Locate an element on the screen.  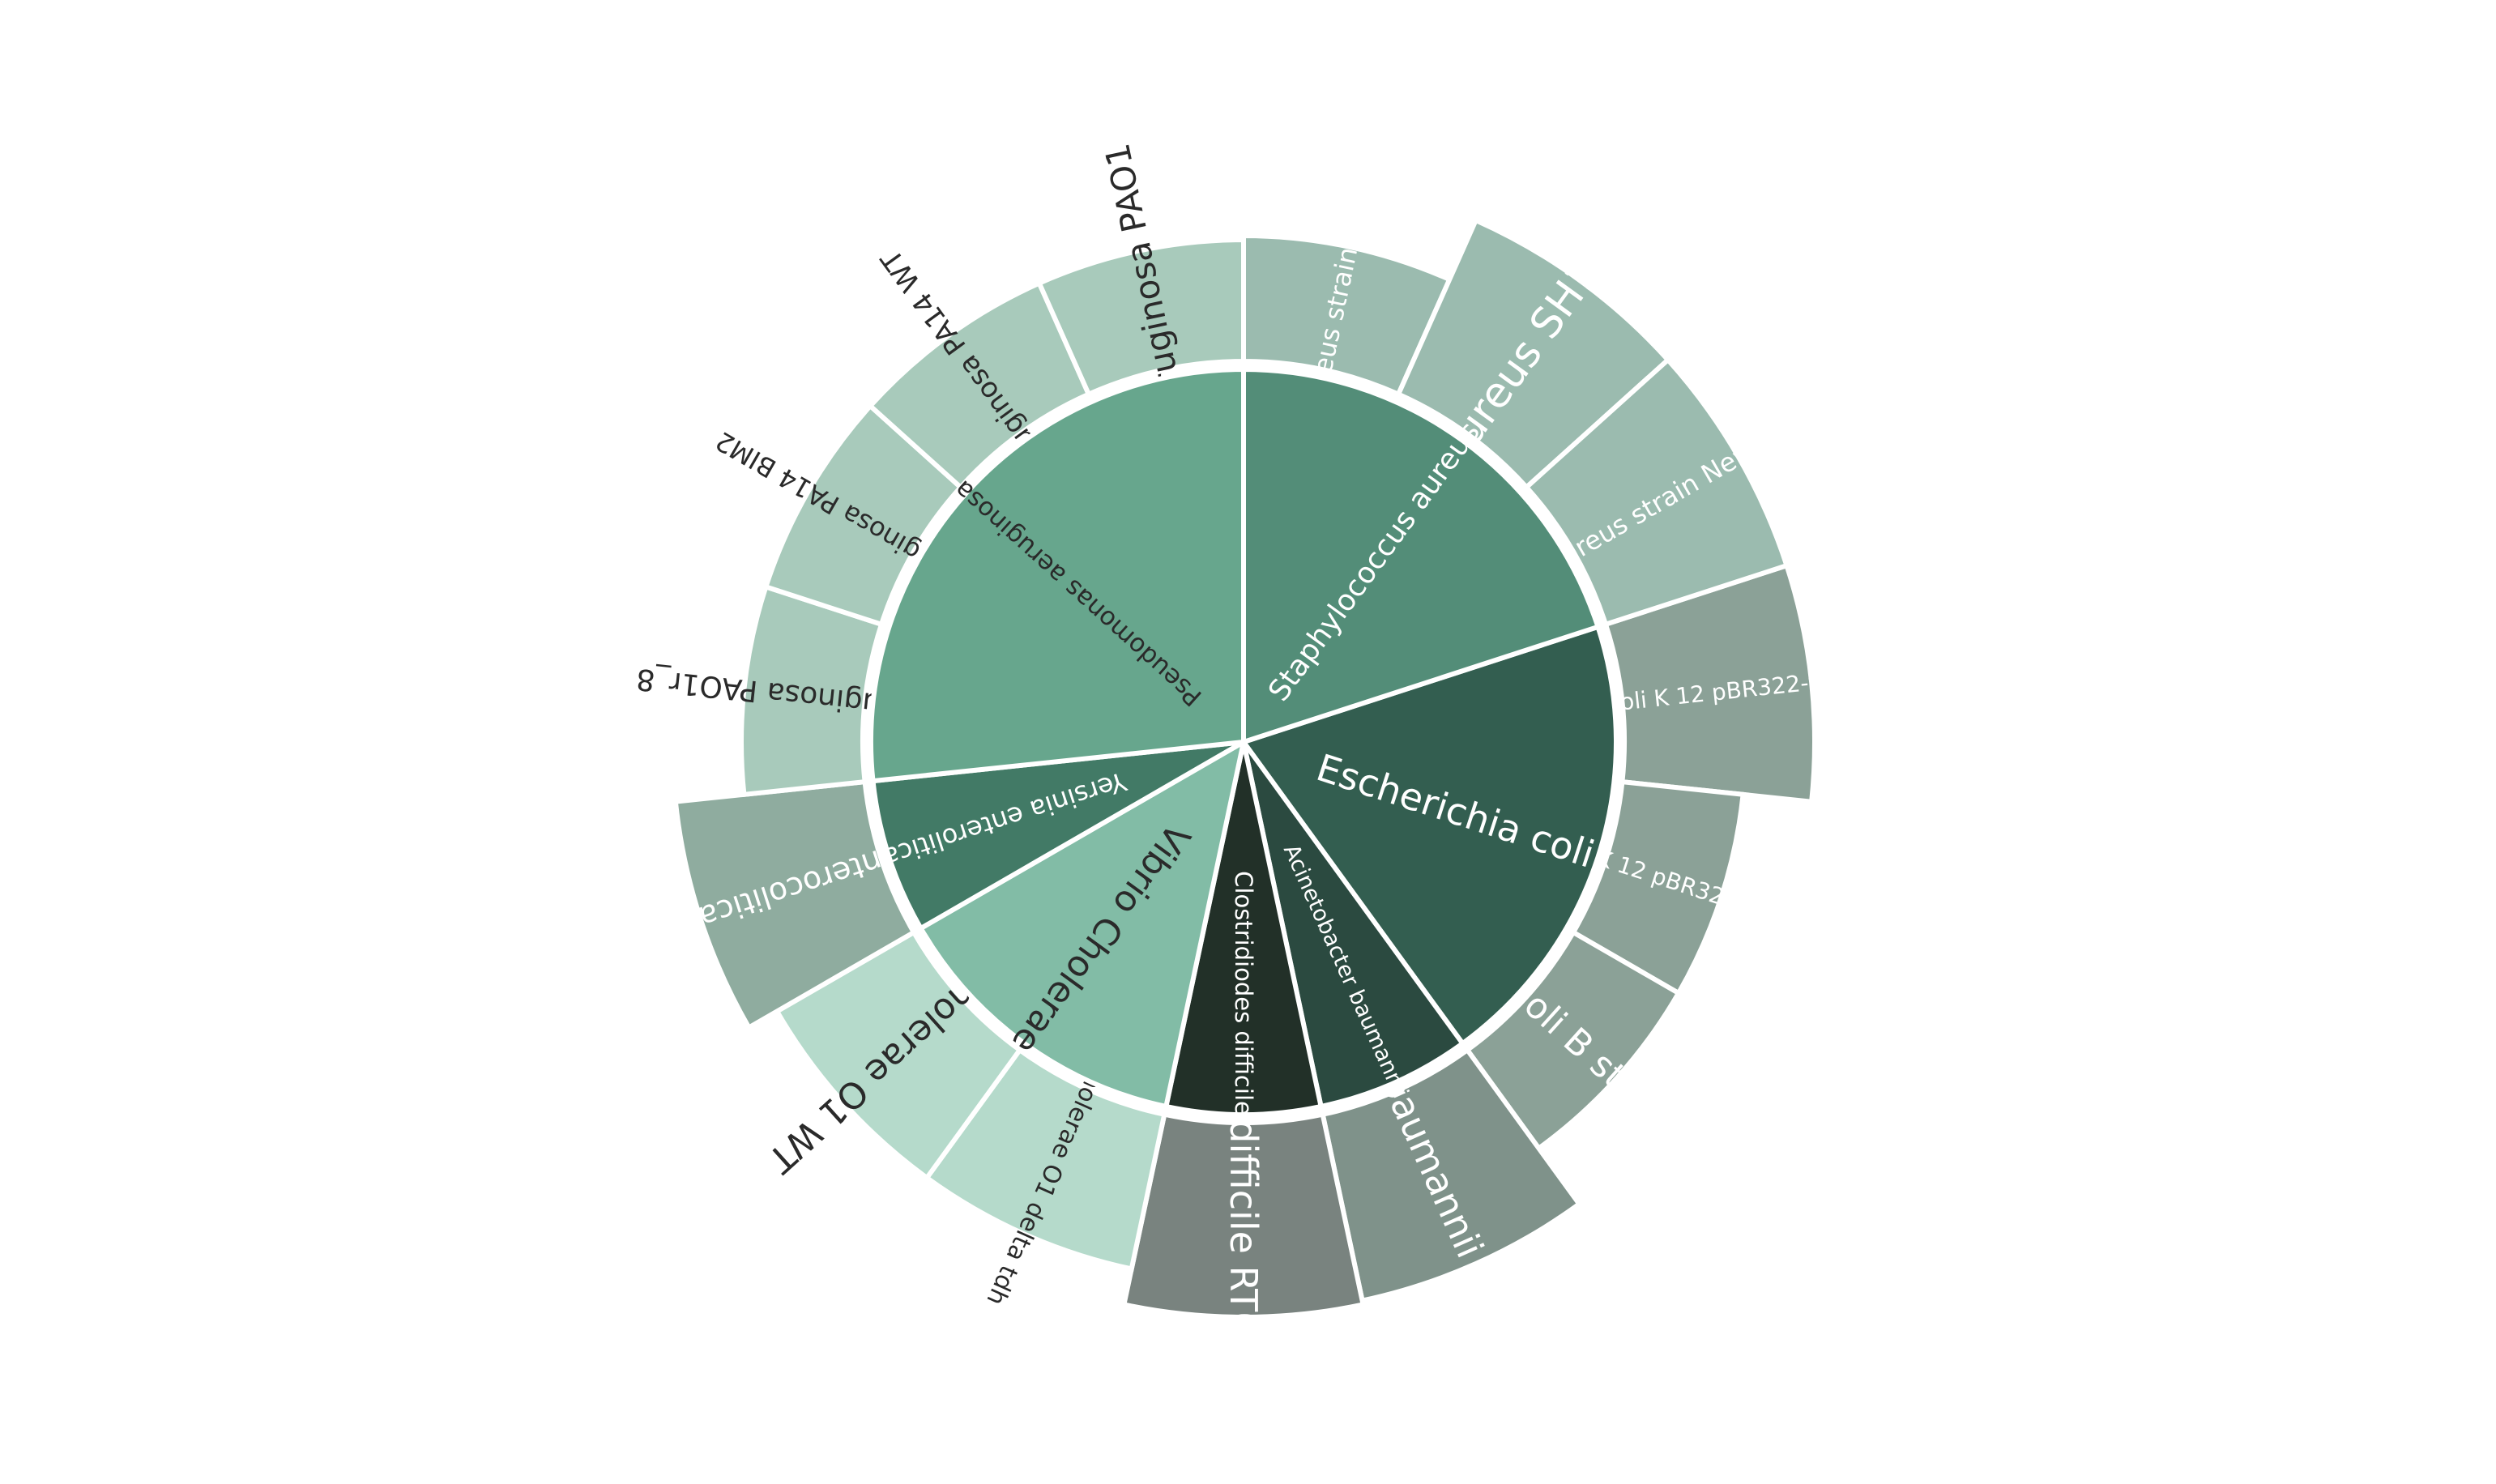
outer-segment-e-coli-k-12-pbr322-toxin is located at coordinates (1709, 683).